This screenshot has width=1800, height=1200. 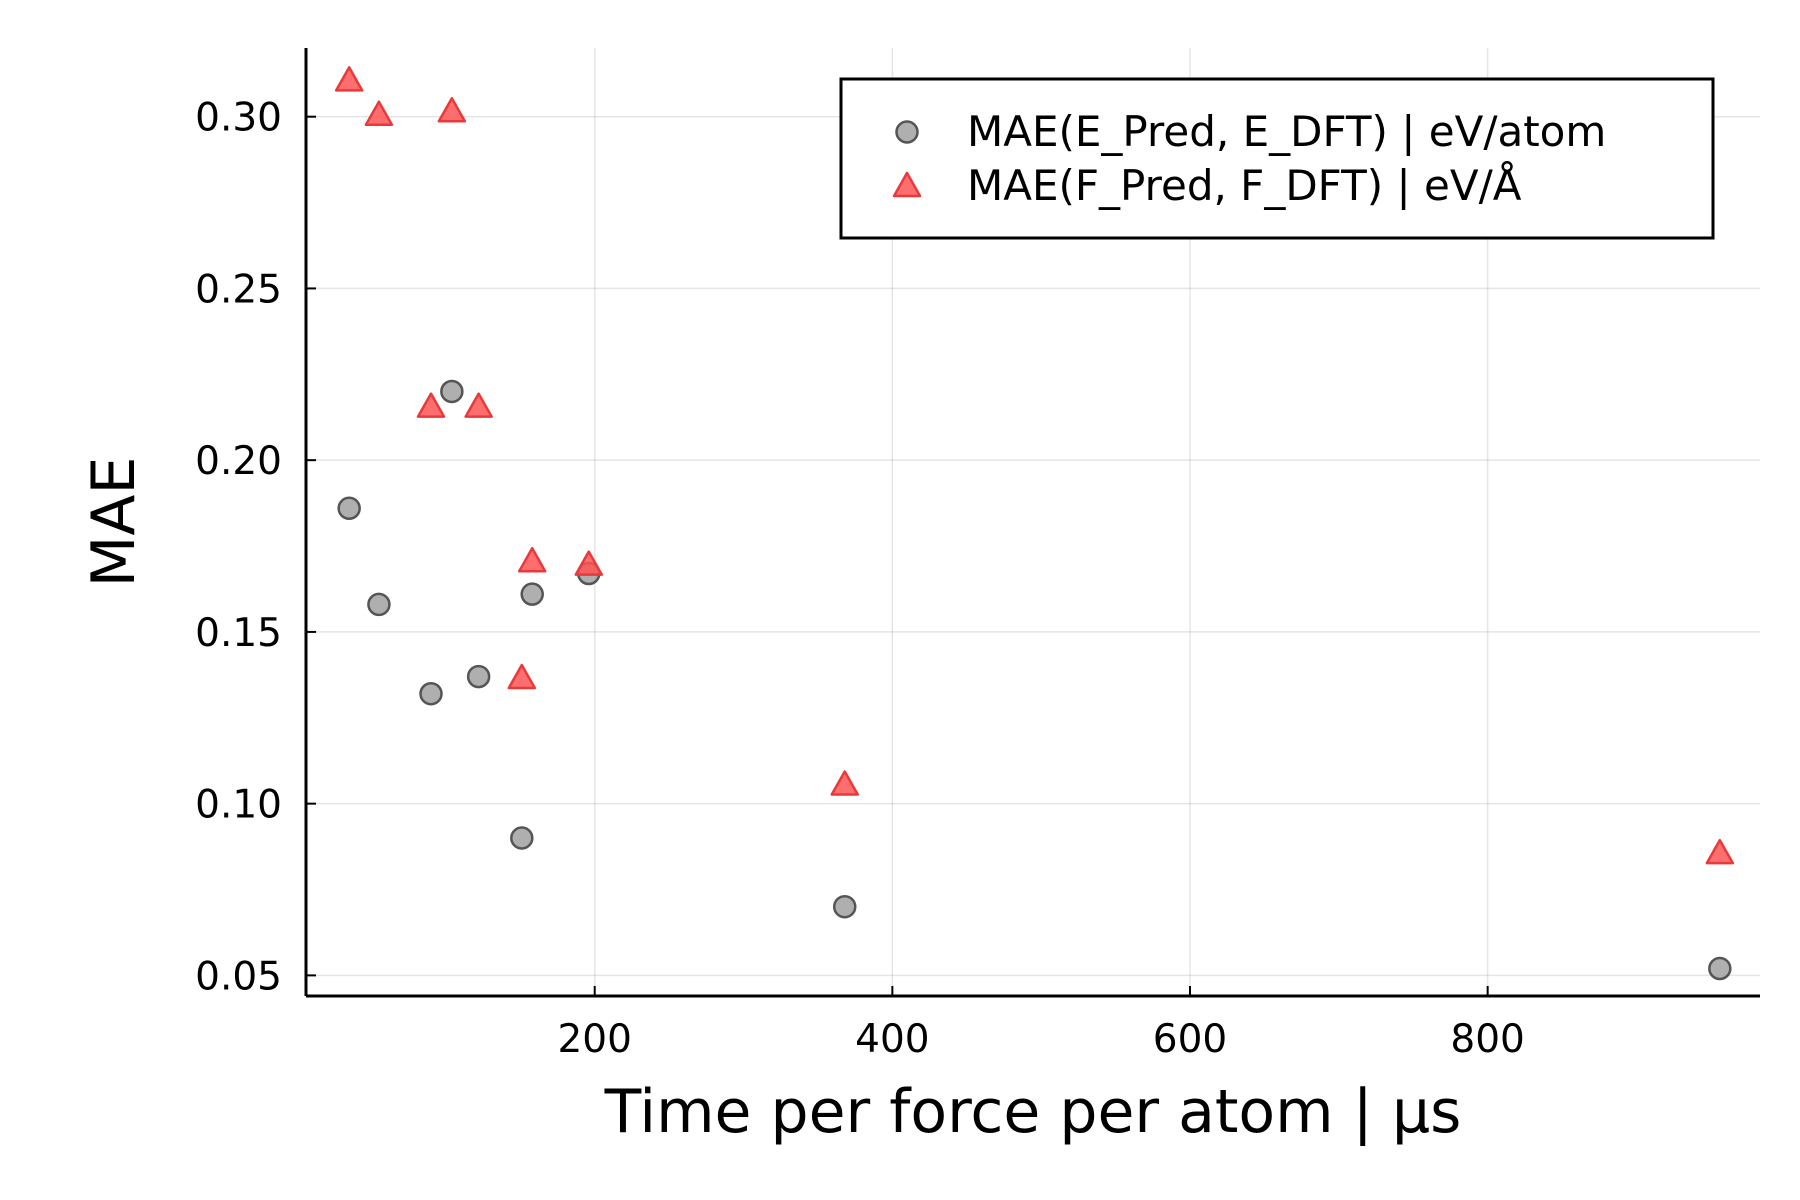 I want to click on x-tick-label: 800, so click(x=1487, y=1039).